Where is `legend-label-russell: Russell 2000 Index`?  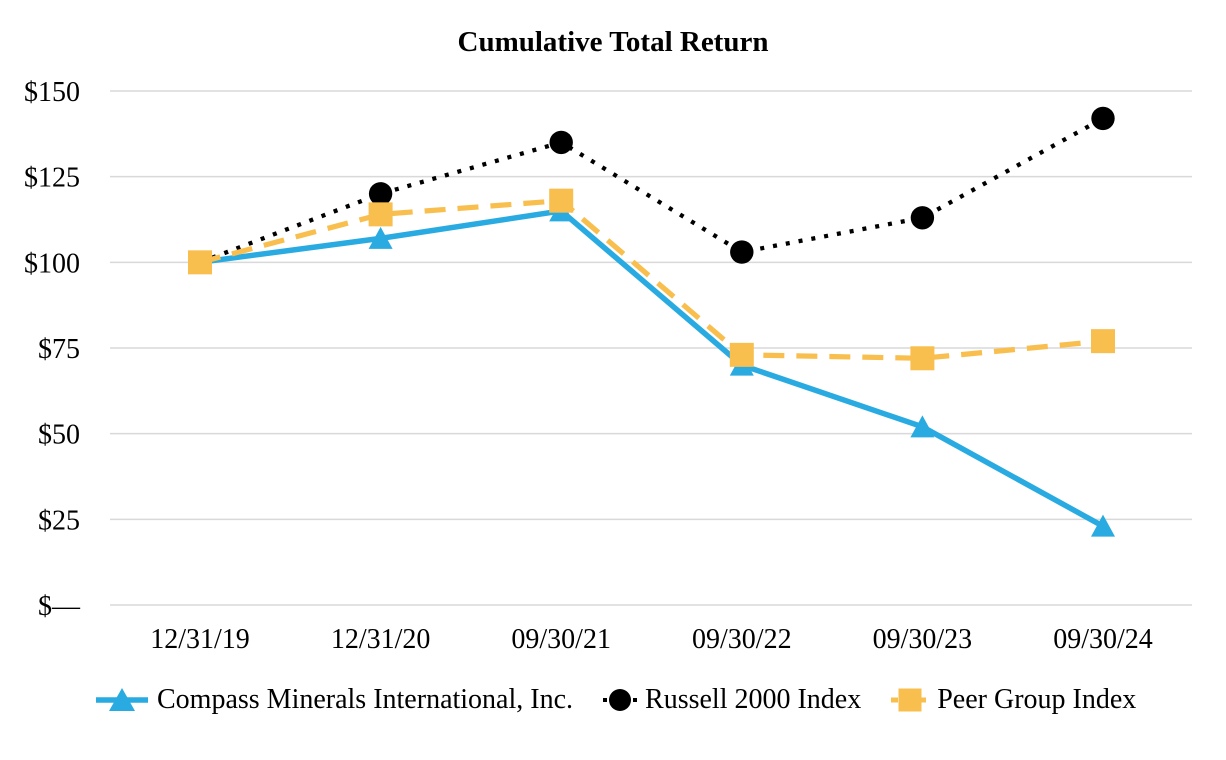 legend-label-russell: Russell 2000 Index is located at coordinates (753, 699).